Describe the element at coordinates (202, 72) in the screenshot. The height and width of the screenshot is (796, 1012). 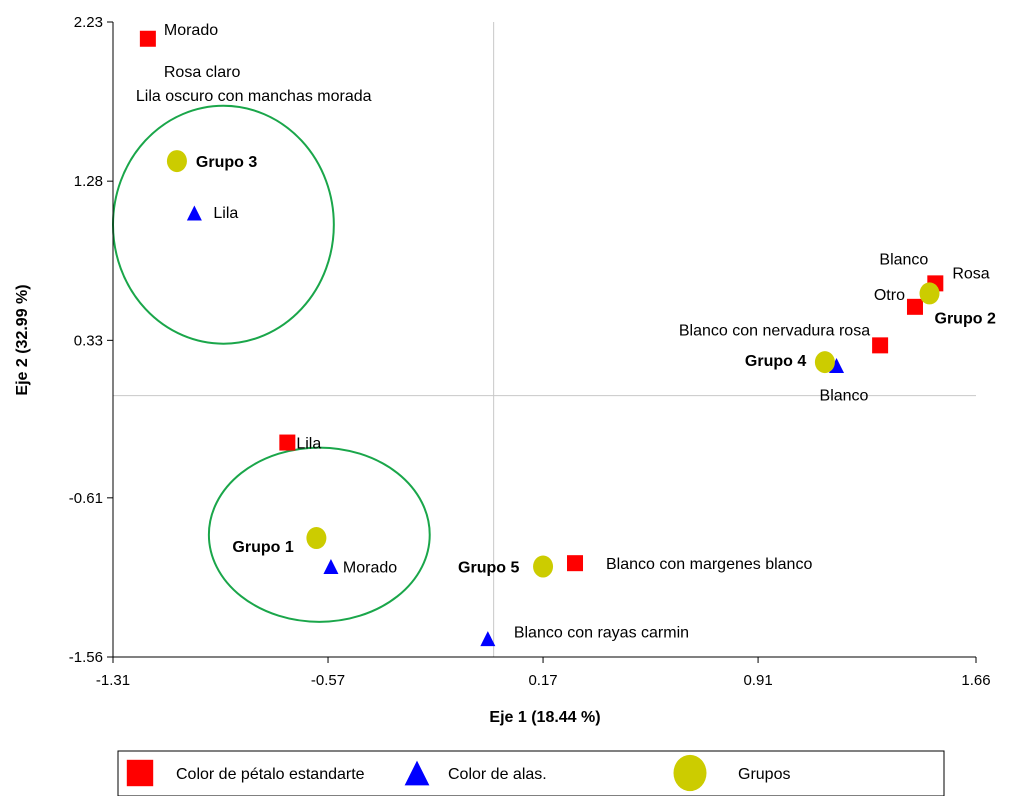
I see `point-label: Rosa claro` at that location.